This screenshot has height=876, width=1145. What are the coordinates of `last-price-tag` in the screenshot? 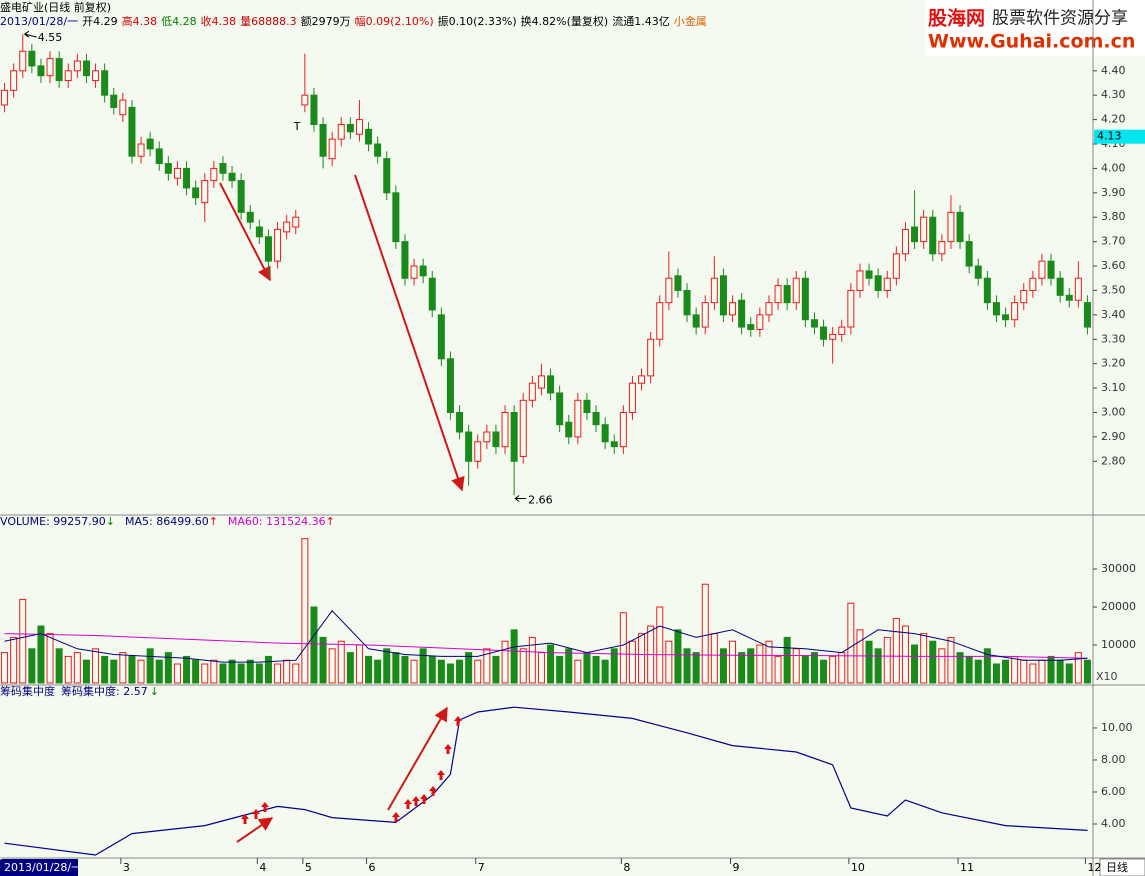 It's located at (1119, 136).